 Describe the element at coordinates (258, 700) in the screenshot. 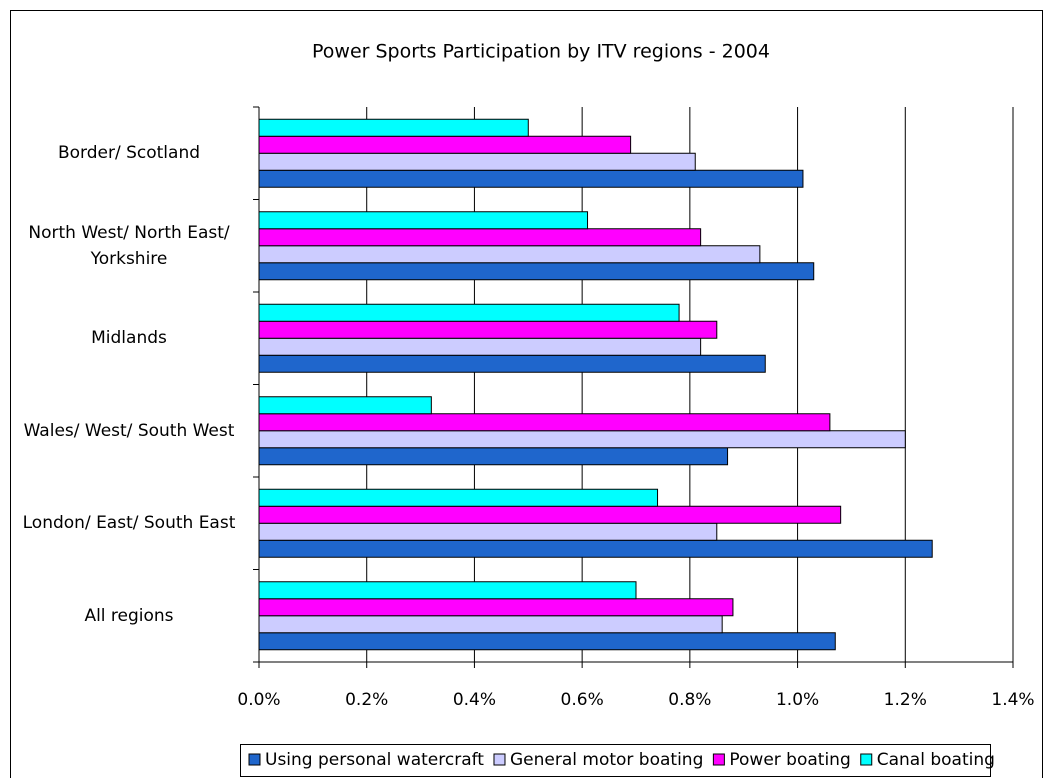

I see `x-tick-label: 0.0%` at that location.